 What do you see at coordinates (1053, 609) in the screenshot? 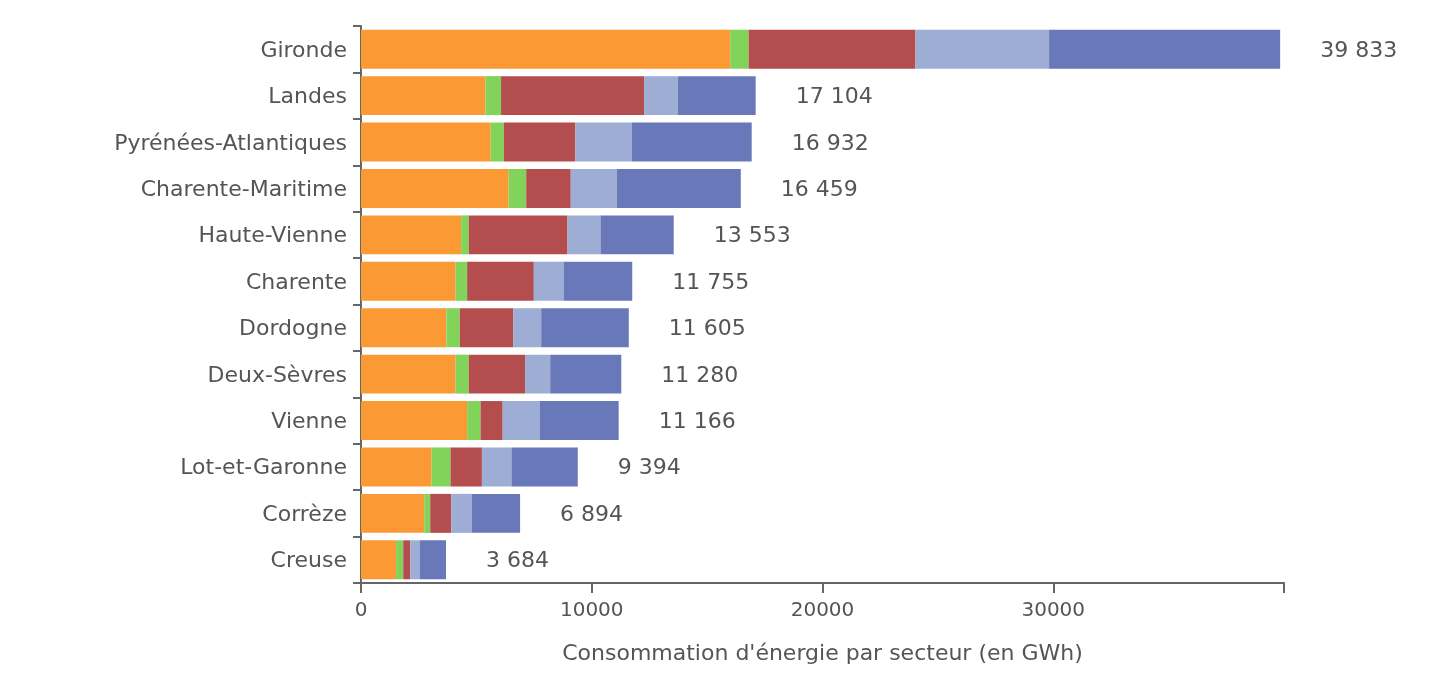
I see `x-tick-label: 30000` at bounding box center [1053, 609].